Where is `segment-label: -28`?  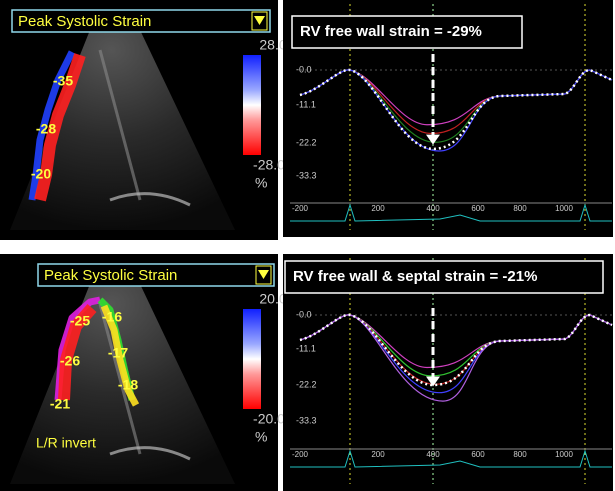 segment-label: -28 is located at coordinates (46, 129).